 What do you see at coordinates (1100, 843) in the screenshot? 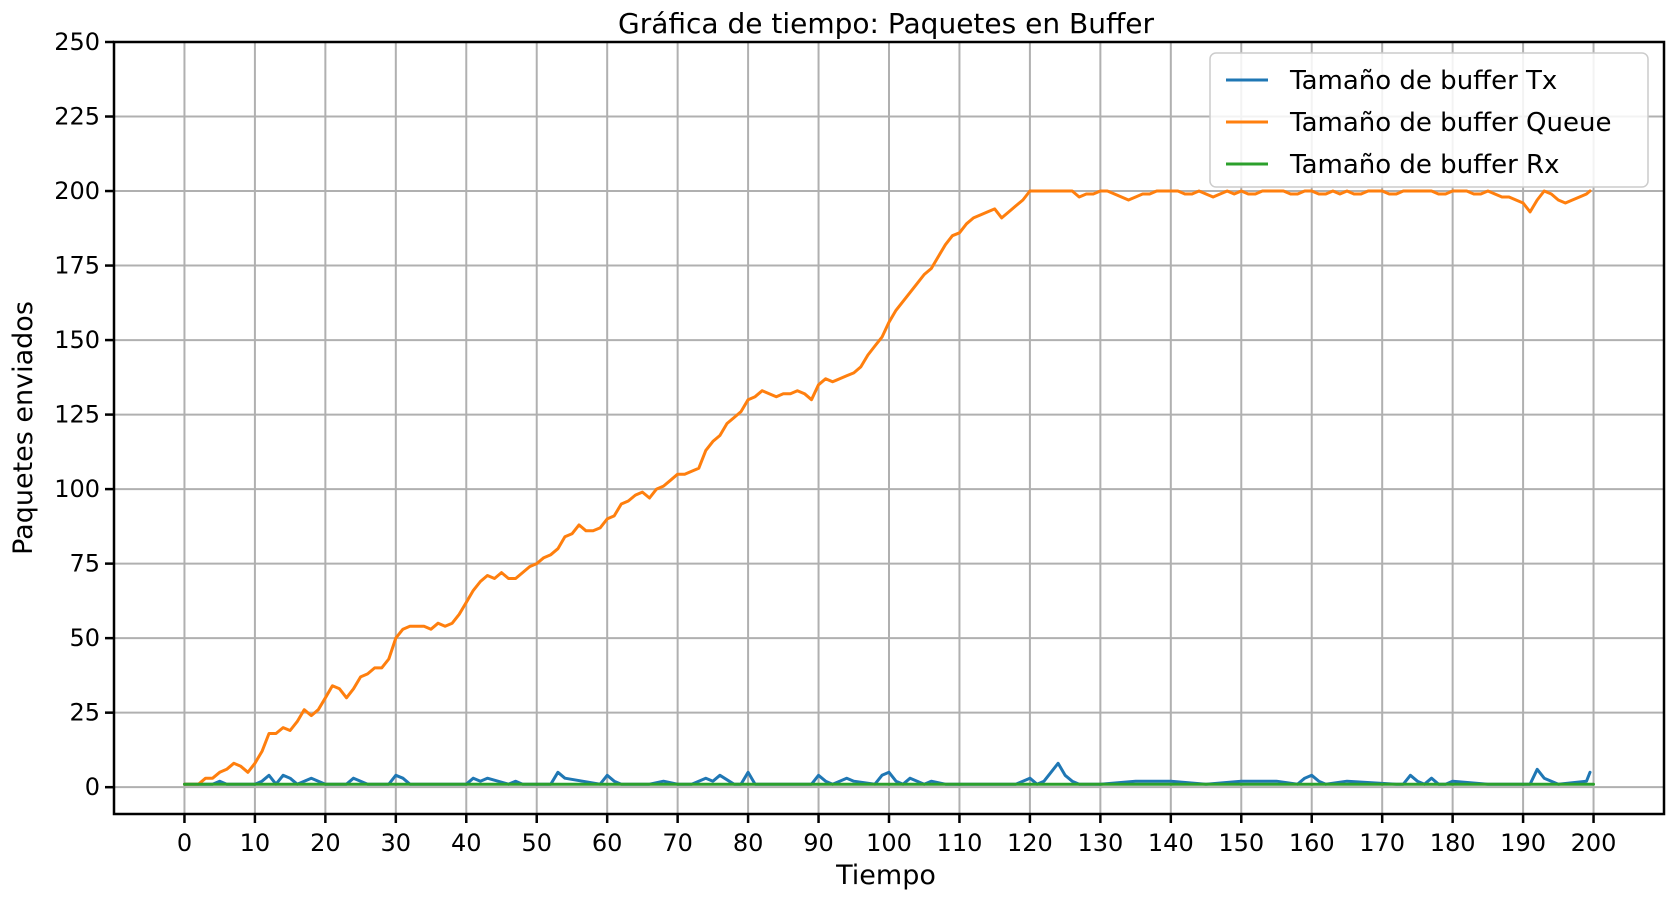
I see `x-tick-label: 130` at bounding box center [1100, 843].